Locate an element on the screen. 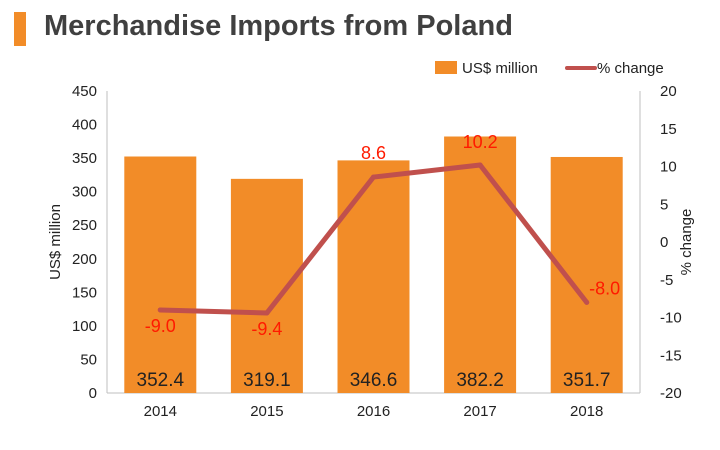 Image resolution: width=720 pixels, height=450 pixels. pct-value-label: -9.4 is located at coordinates (266, 329).